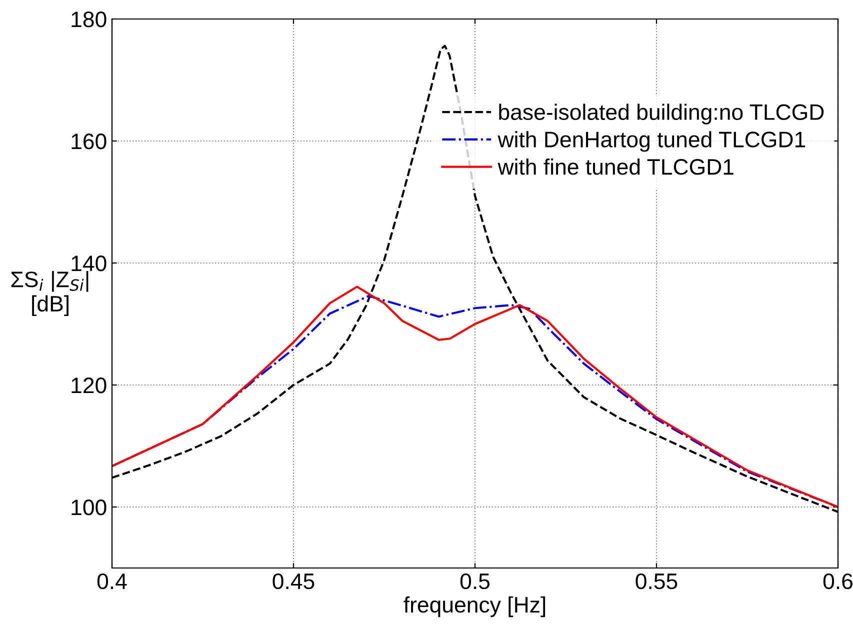  What do you see at coordinates (89, 386) in the screenshot?
I see `y-tick-label: 120` at bounding box center [89, 386].